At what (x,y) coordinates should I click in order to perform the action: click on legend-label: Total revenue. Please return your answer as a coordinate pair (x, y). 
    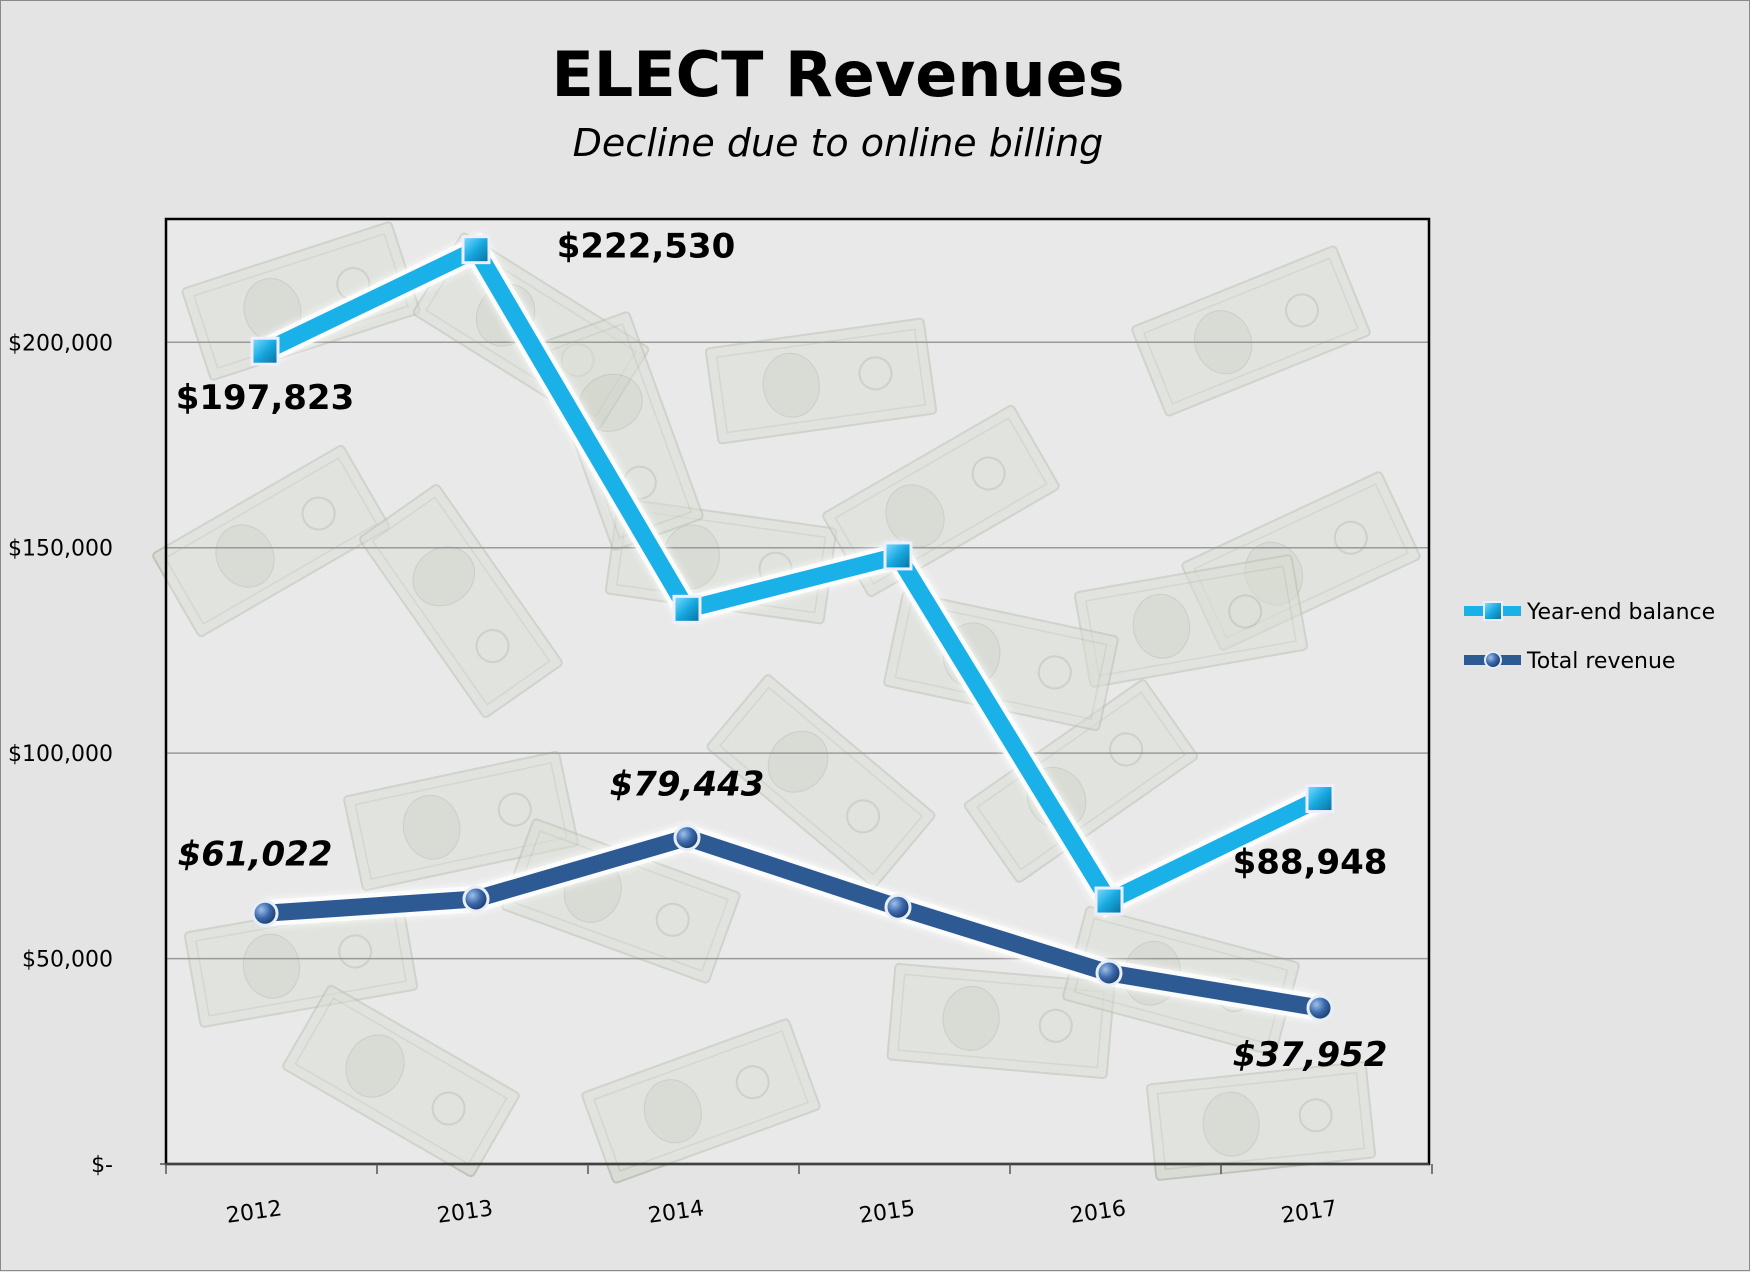
    Looking at the image, I should click on (1600, 661).